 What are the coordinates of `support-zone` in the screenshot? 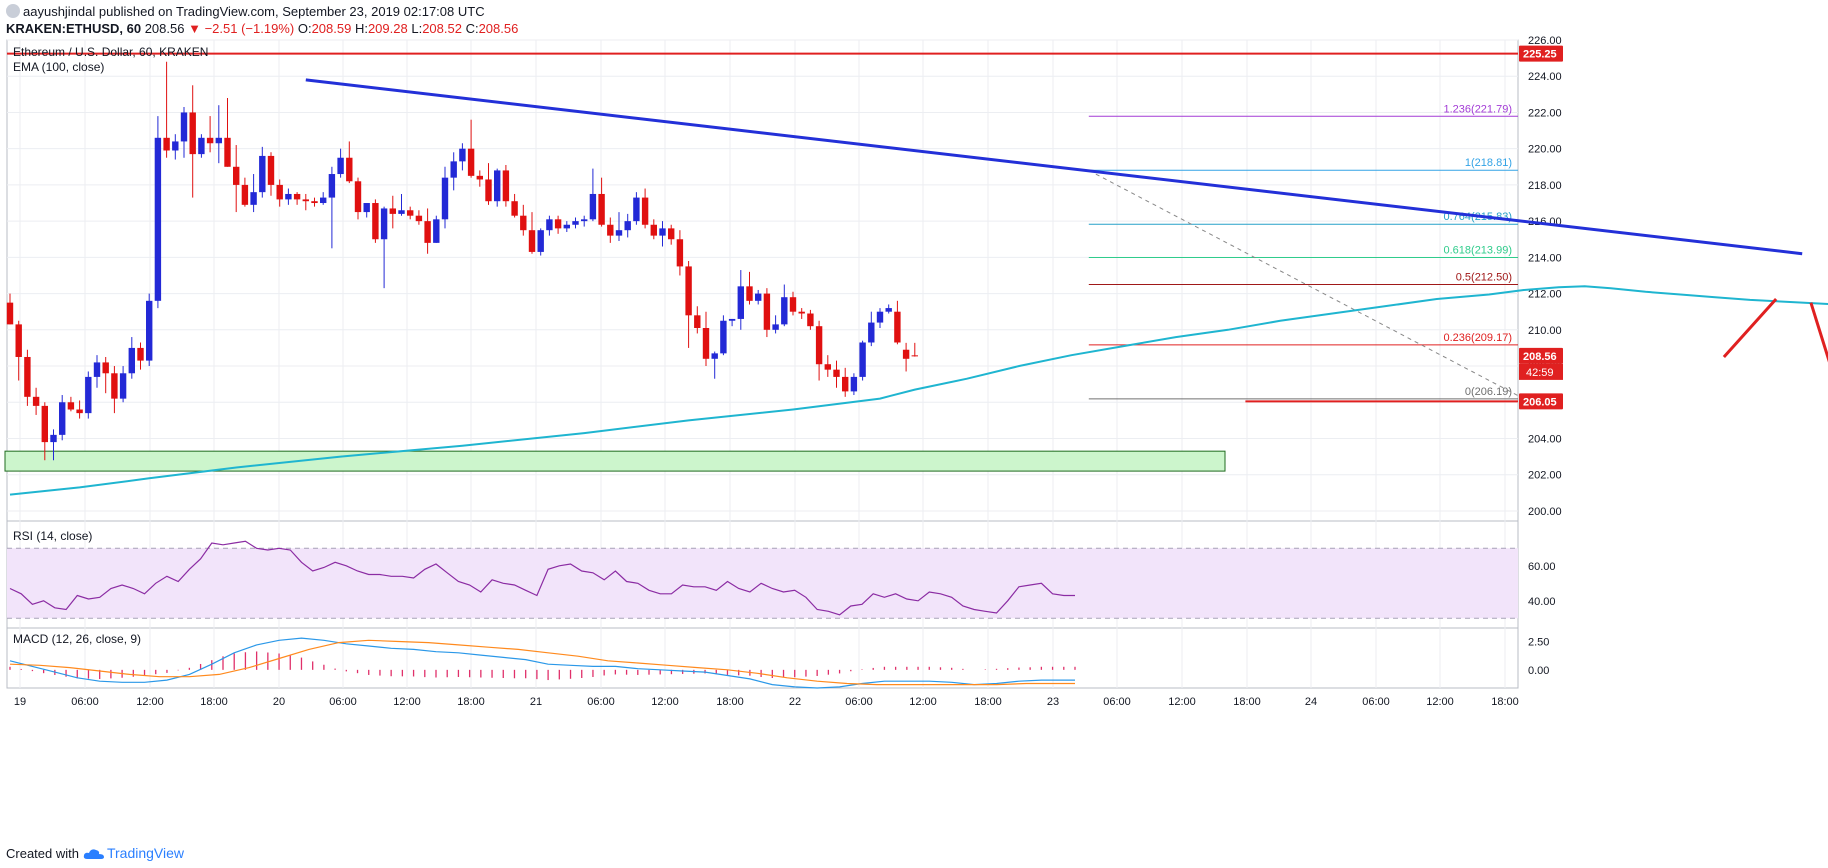 It's located at (615, 461).